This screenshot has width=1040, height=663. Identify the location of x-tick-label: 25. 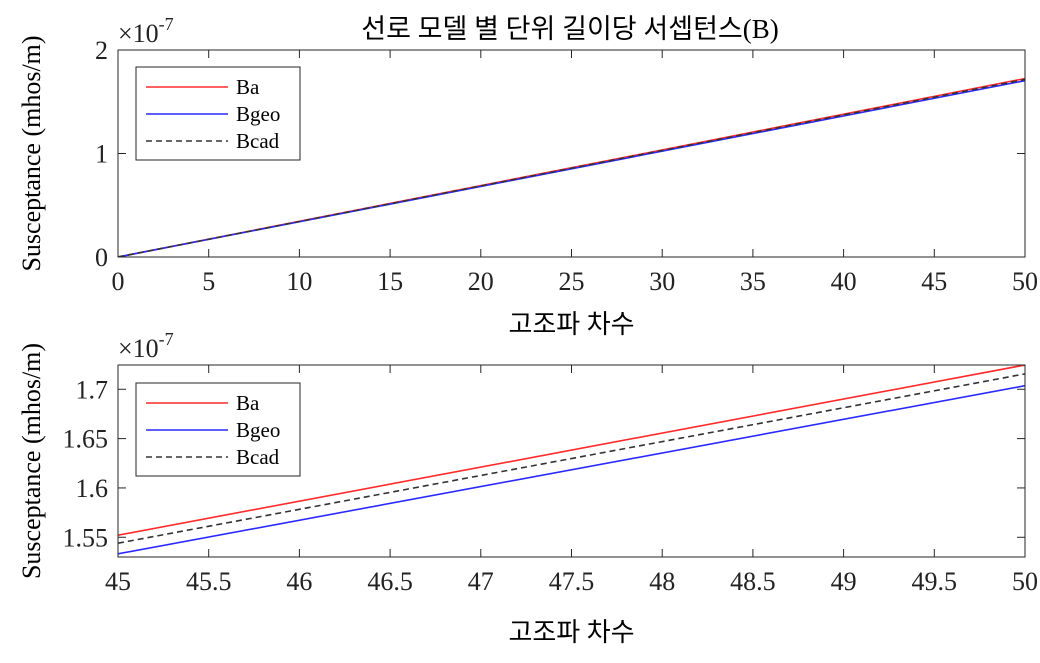
(572, 281).